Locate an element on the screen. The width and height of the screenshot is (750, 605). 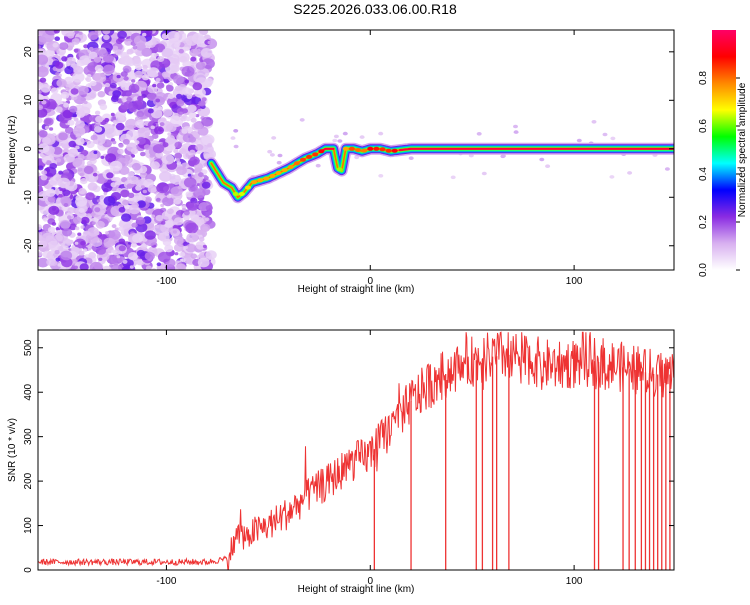
colorbar-tick-label: 0.0 is located at coordinates (703, 270).